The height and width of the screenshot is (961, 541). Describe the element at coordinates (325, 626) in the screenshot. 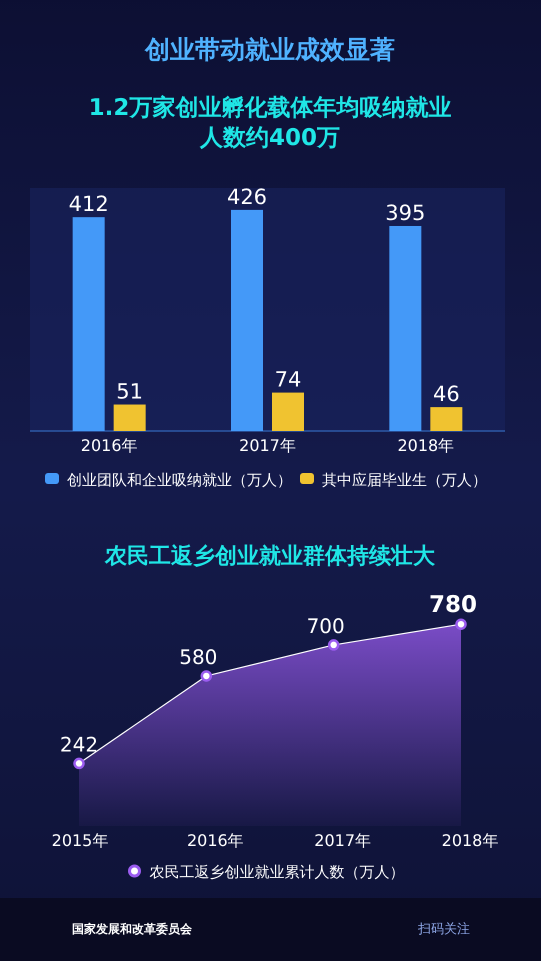

I see `data-label: 700` at that location.